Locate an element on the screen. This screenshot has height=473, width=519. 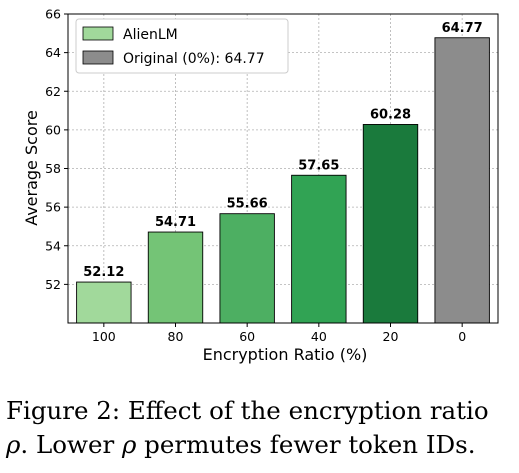
x-axis-ticks: 100 80 60 40 20 0 is located at coordinates (279, 333).